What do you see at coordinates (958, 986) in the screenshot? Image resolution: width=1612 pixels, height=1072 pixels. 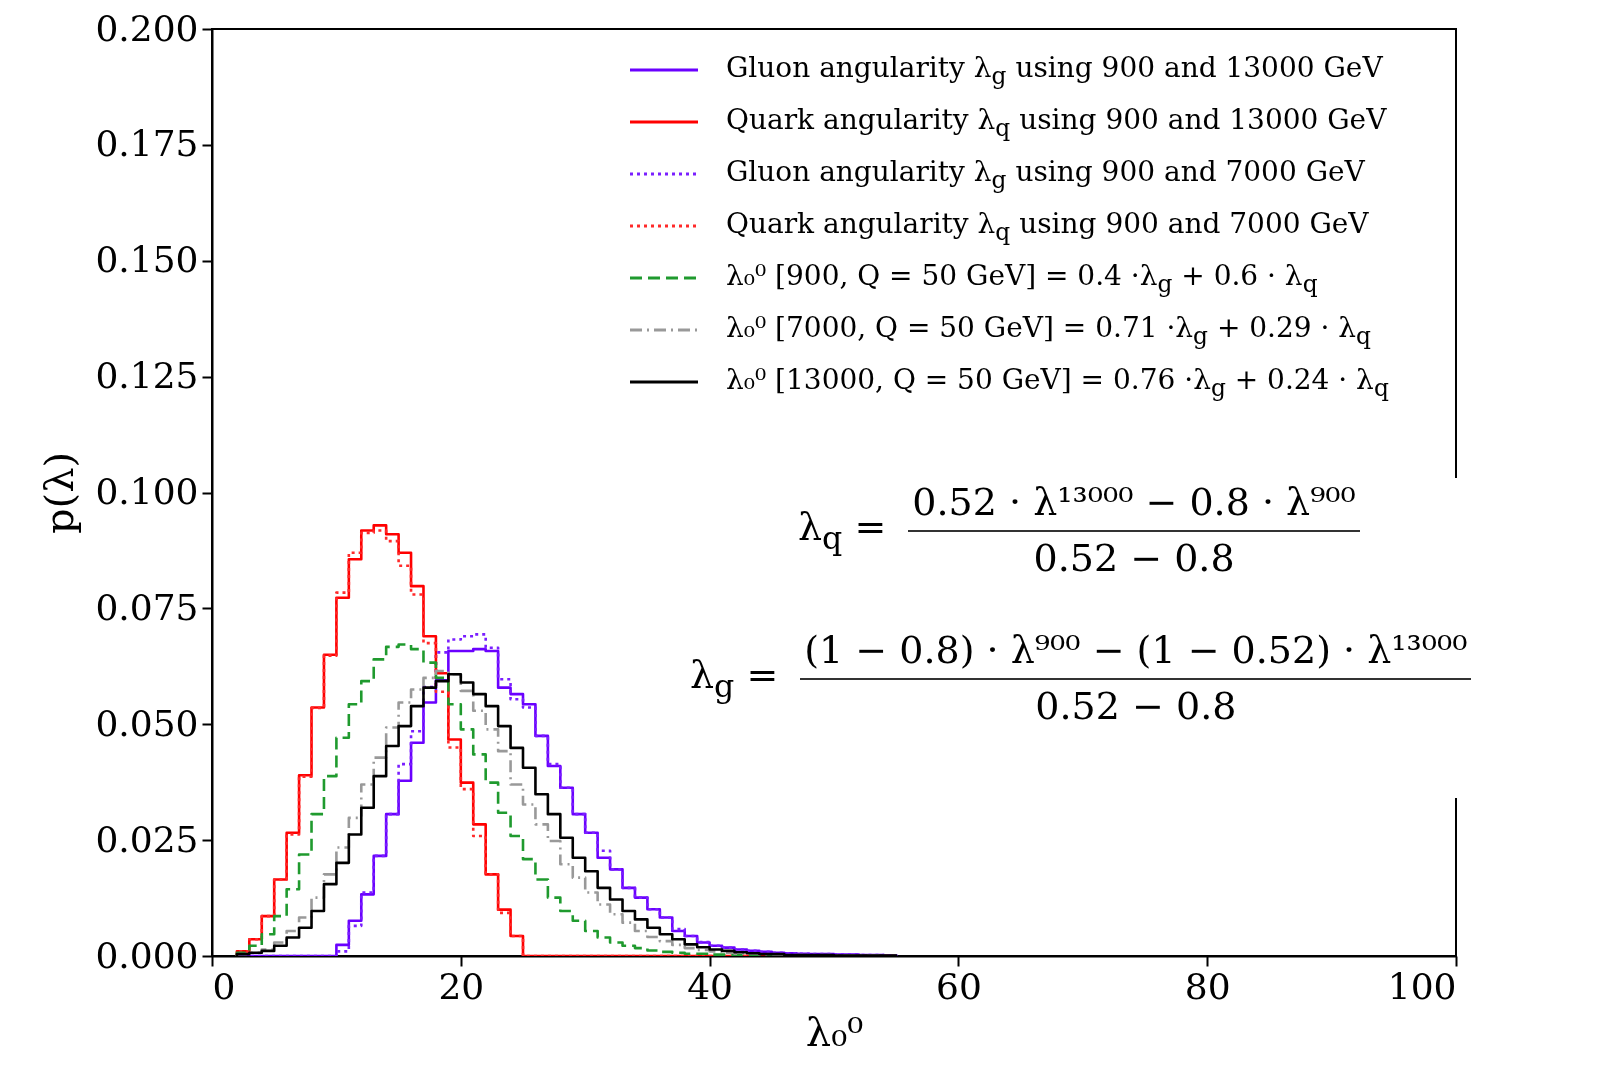 I see `x-tick-label: 60` at bounding box center [958, 986].